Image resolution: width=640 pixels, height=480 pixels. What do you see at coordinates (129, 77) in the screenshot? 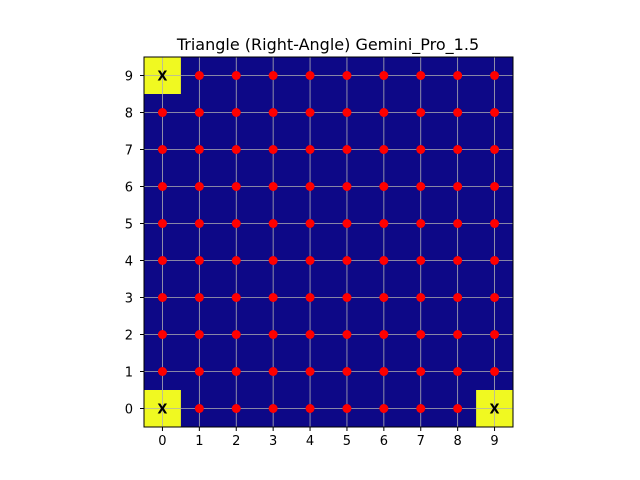
I see `y-tick-label: 9` at bounding box center [129, 77].